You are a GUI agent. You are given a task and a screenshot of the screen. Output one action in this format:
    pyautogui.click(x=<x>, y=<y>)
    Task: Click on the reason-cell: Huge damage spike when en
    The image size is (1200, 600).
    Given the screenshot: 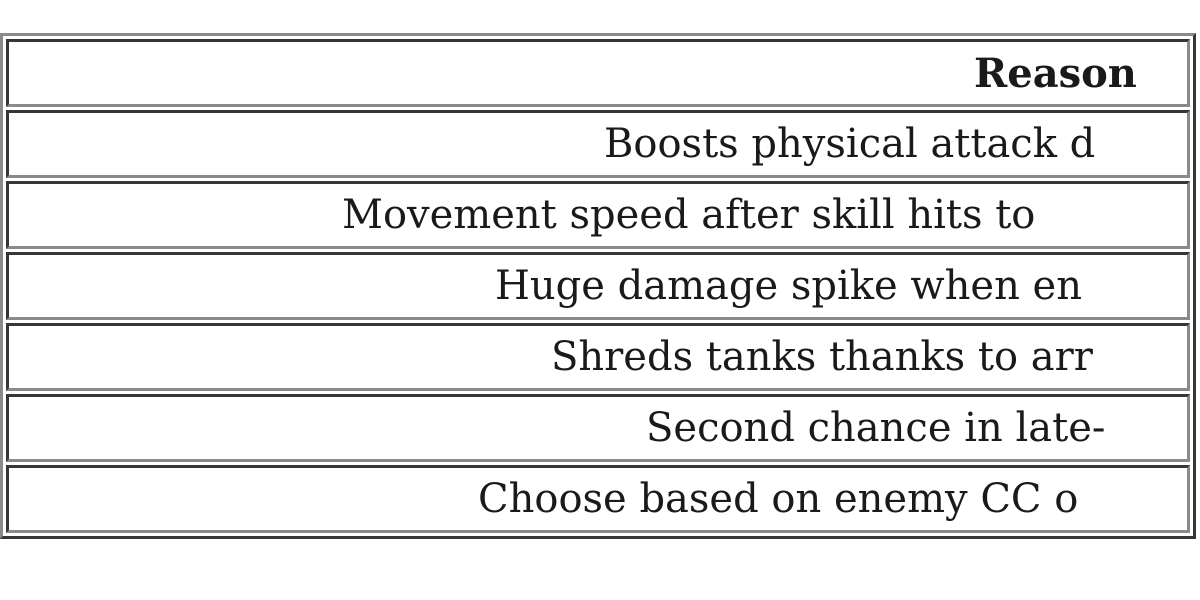 What is the action you would take?
    pyautogui.click(x=598, y=286)
    